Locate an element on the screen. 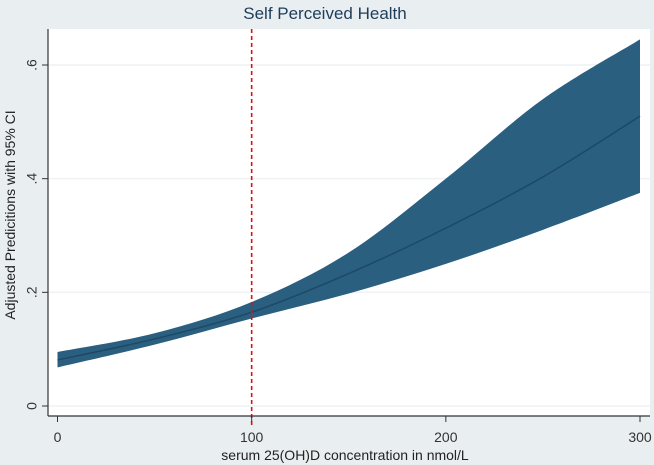 The width and height of the screenshot is (654, 465). y-axis-label: Adjusted Predicitions with 95% CI is located at coordinates (10, 214).